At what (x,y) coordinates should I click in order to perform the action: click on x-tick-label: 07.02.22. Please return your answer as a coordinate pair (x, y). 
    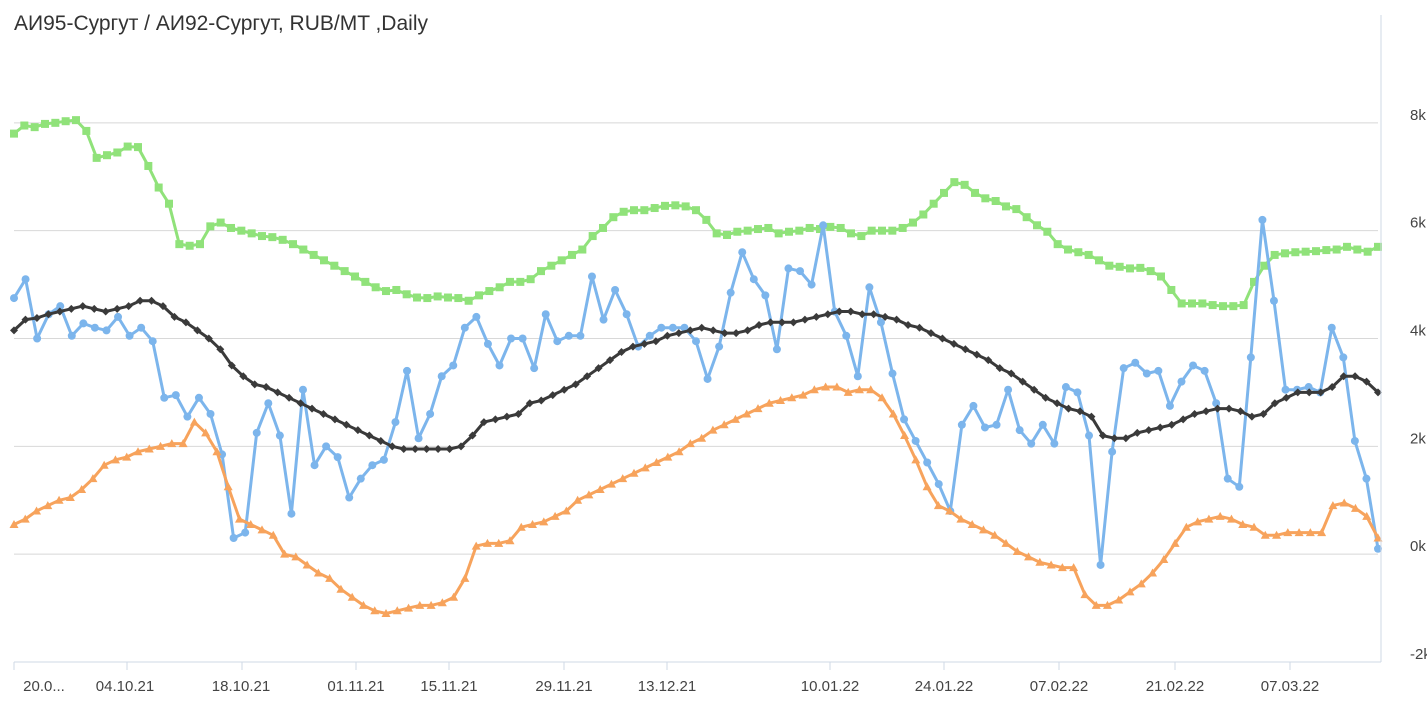
    Looking at the image, I should click on (1059, 686).